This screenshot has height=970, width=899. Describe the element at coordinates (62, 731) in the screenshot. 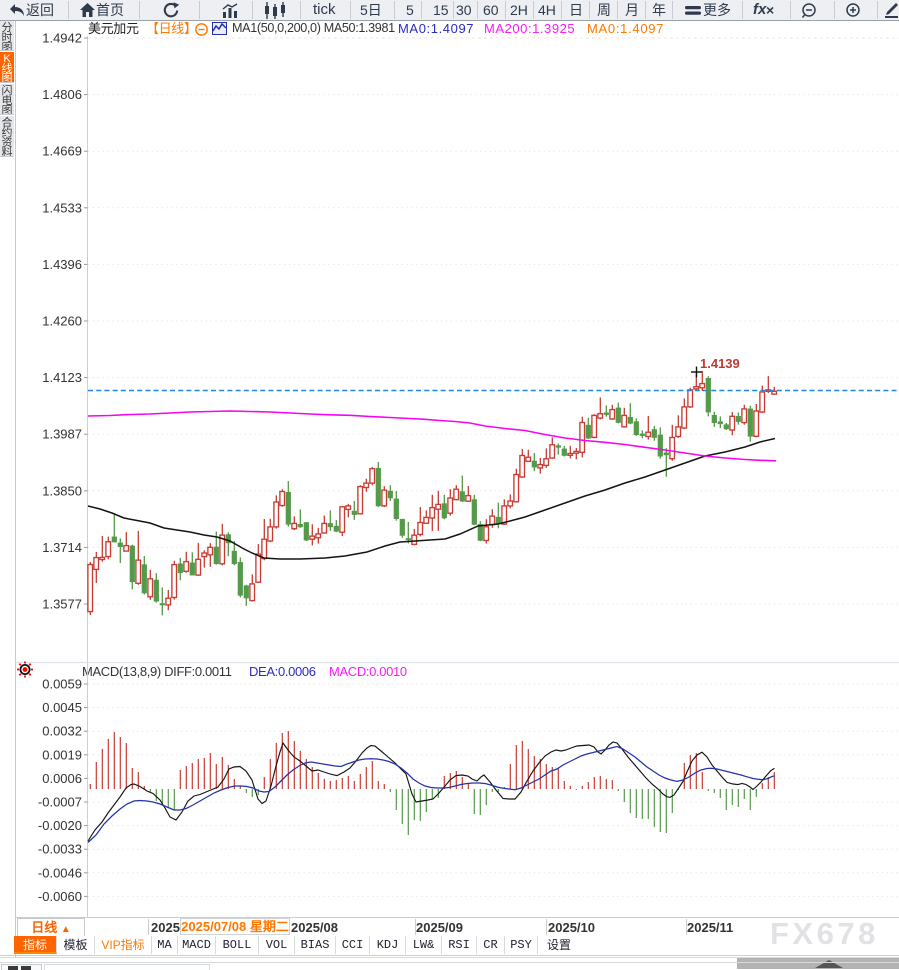

I see `svg-text: 0.0032` at that location.